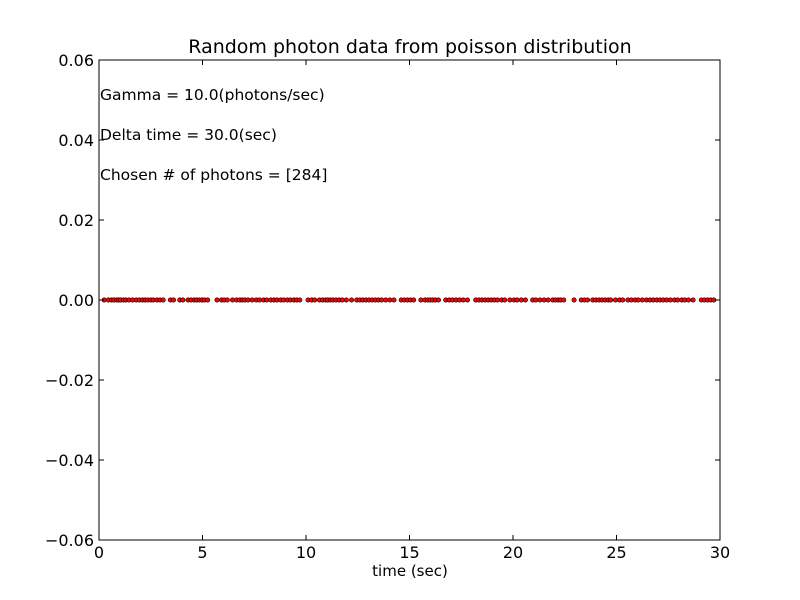  Describe the element at coordinates (69, 460) in the screenshot. I see `y-tick-label: −0.04` at that location.